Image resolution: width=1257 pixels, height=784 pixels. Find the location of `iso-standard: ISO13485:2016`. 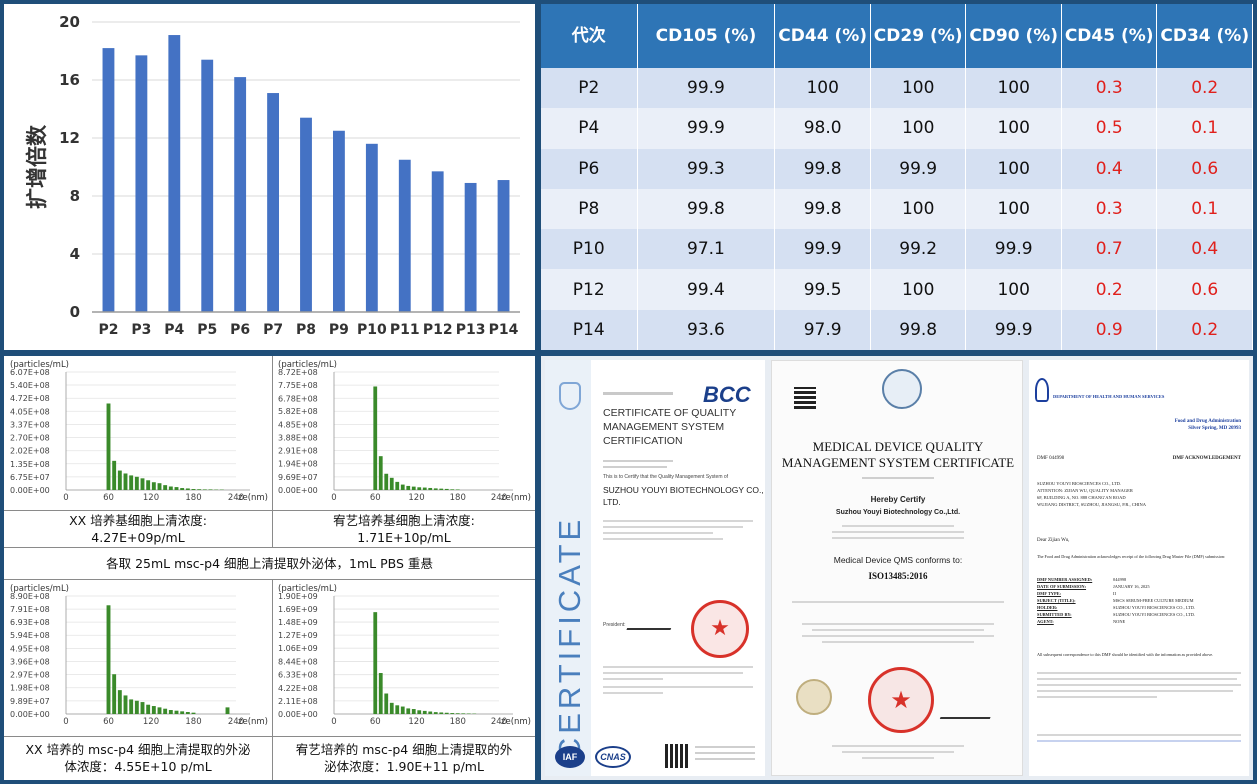

iso-standard: ISO13485:2016 is located at coordinates (898, 576).